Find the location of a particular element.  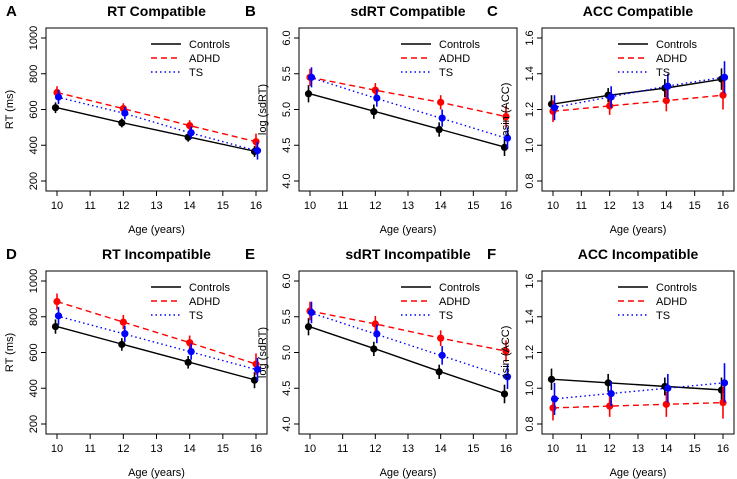

panel-title: sdRT Compatible is located at coordinates (407, 11).